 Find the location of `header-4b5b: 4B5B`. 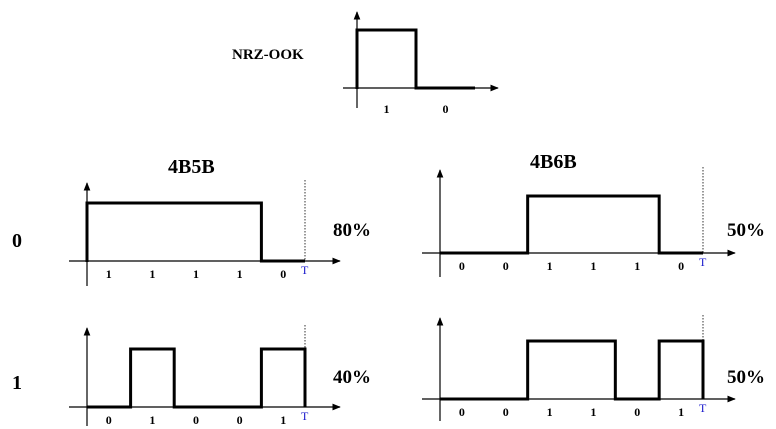

header-4b5b: 4B5B is located at coordinates (191, 167).